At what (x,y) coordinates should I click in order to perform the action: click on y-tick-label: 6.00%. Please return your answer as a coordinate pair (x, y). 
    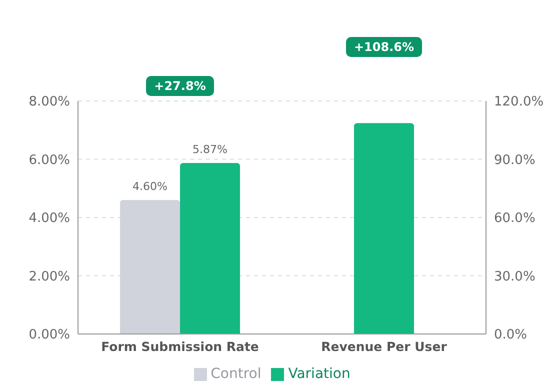
    Looking at the image, I should click on (49, 160).